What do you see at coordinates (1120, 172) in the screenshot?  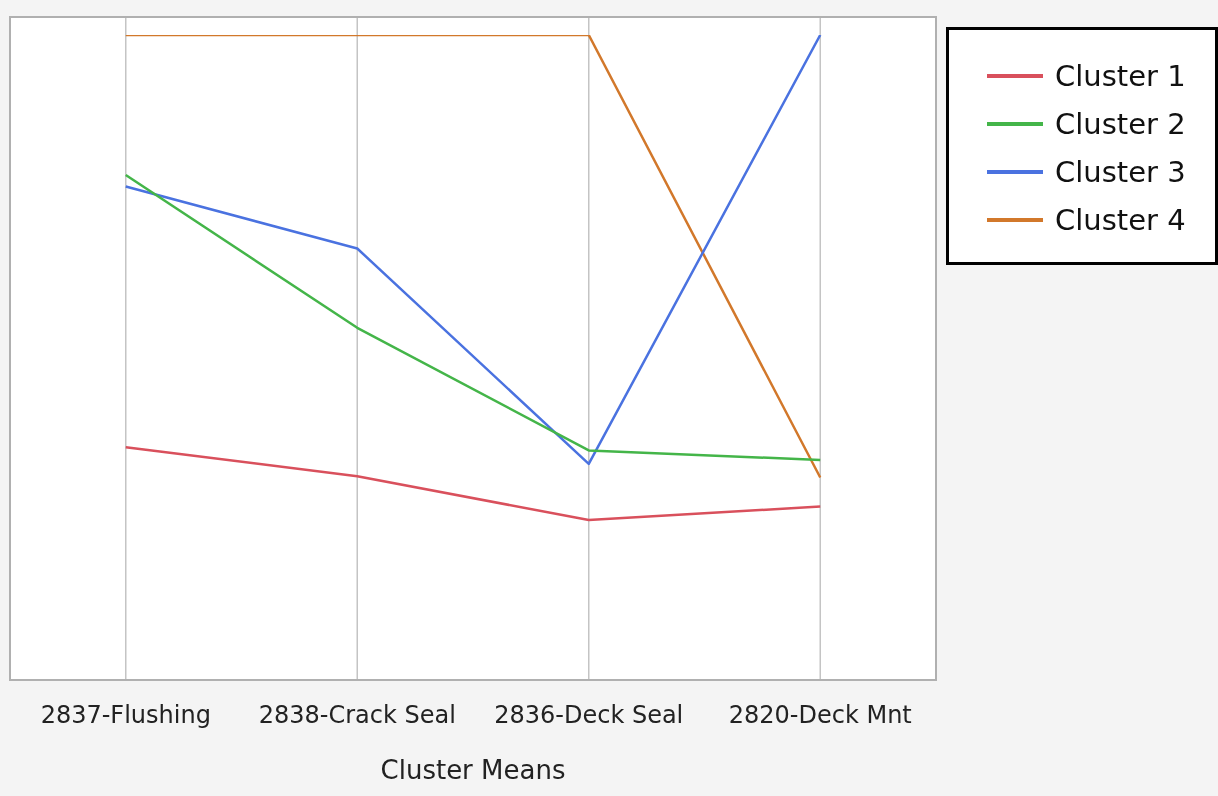 I see `legend-label: Cluster 3` at bounding box center [1120, 172].